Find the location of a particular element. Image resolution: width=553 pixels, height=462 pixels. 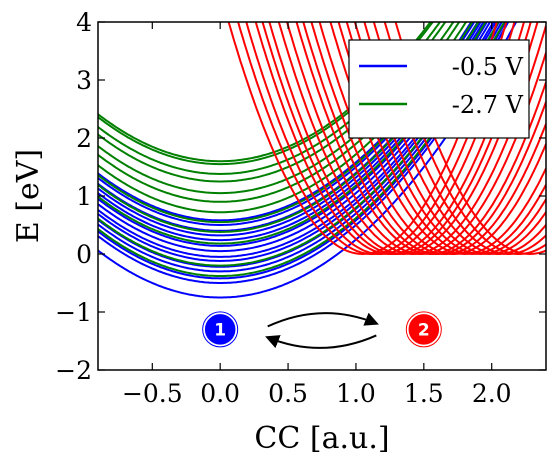

y-tick-label: −2 is located at coordinates (73, 370).